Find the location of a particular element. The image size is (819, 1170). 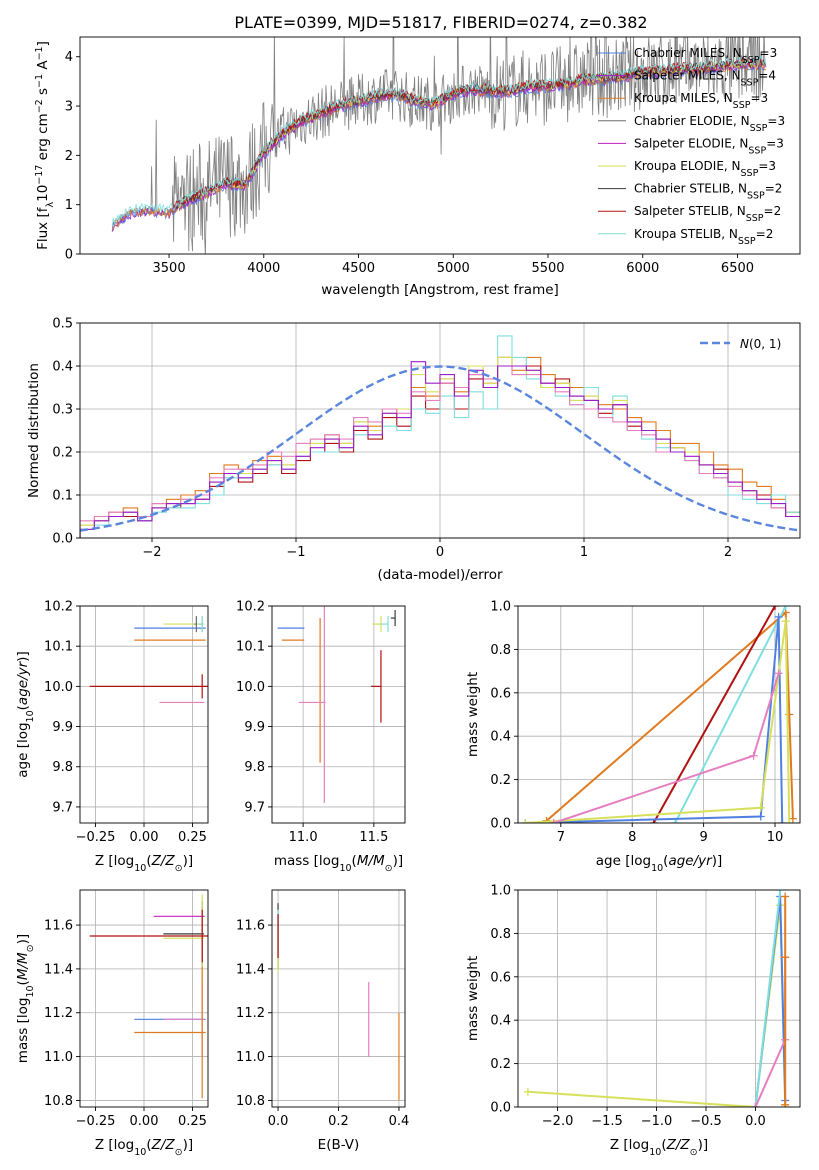

age_vs_mass-xtick-label: 11.0 is located at coordinates (303, 837).